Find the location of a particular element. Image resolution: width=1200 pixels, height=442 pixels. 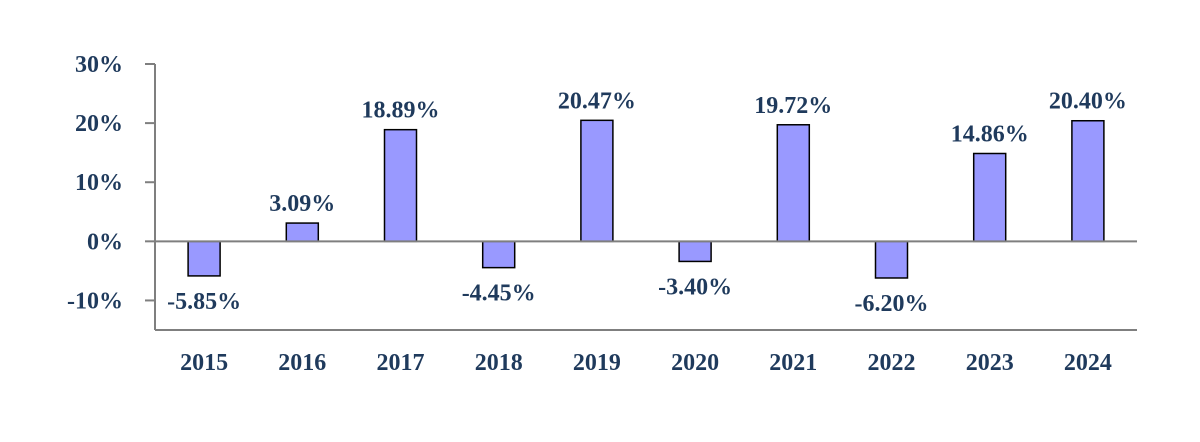

bar-2016 is located at coordinates (302, 232).